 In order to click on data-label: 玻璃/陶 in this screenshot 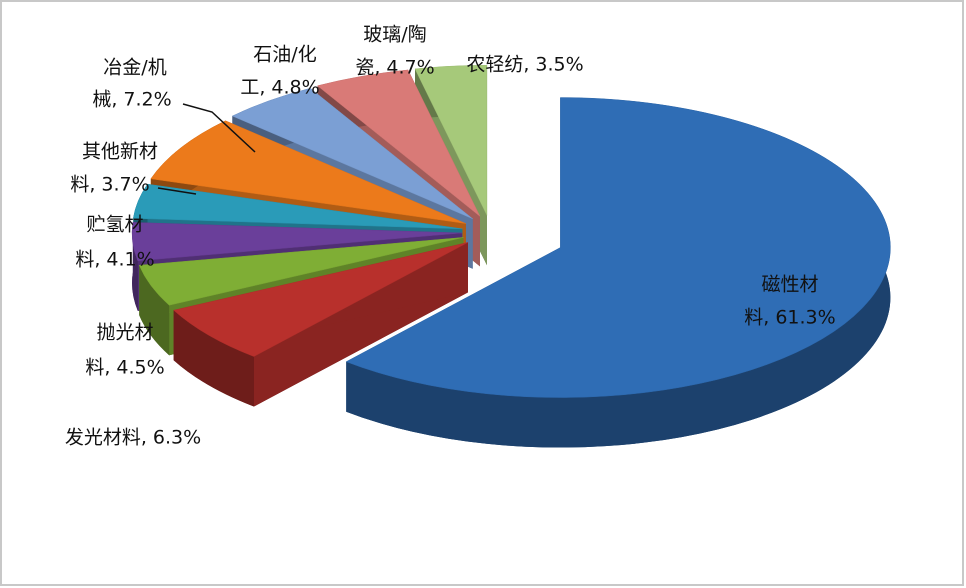, I will do `click(394, 35)`.